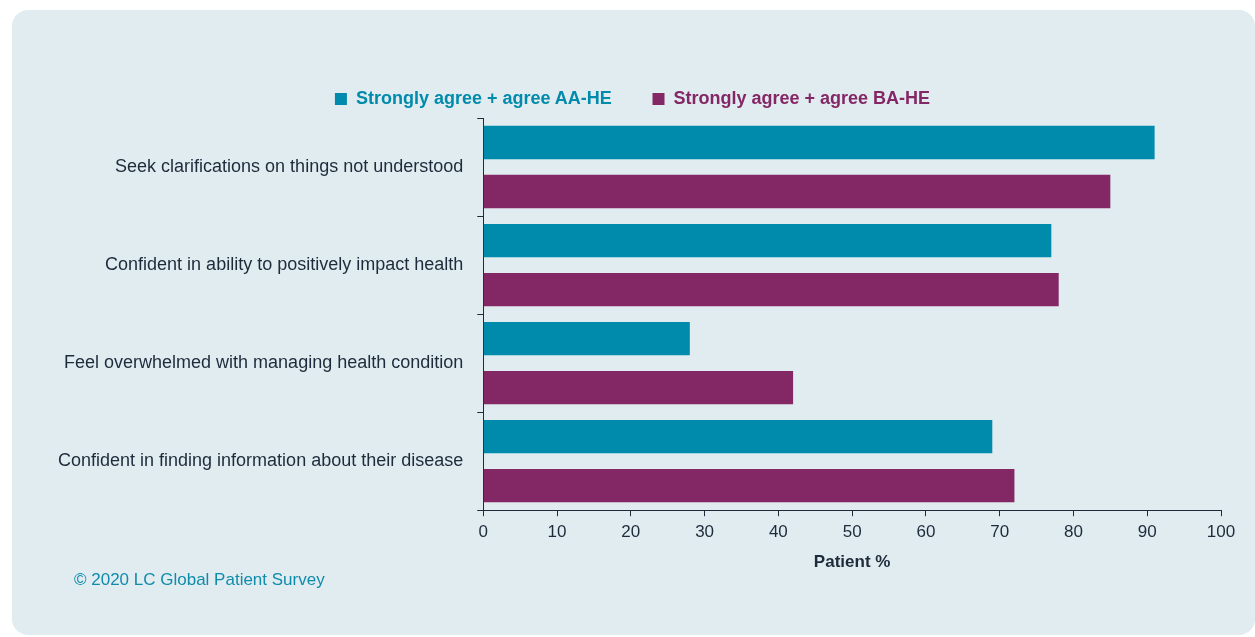  I want to click on text: © 2020 LC Global Patient Survey, so click(200, 579).